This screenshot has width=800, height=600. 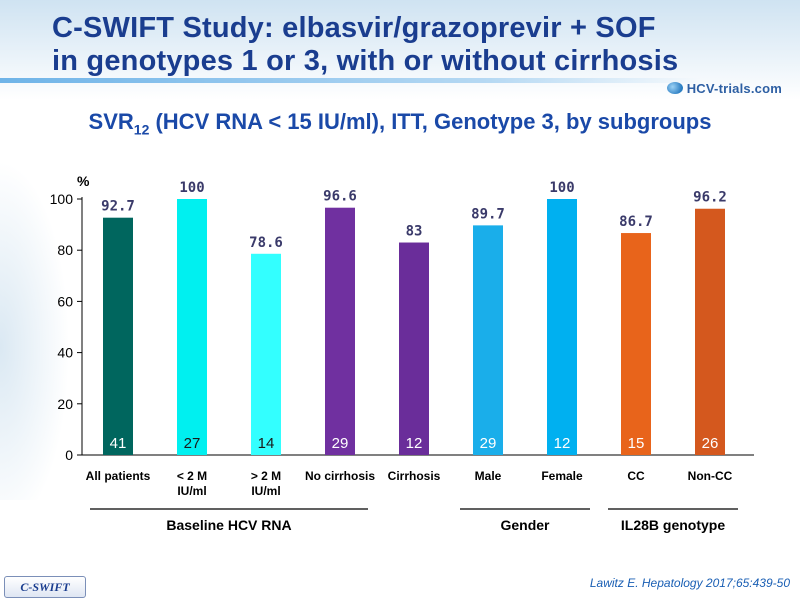 What do you see at coordinates (266, 476) in the screenshot?
I see `x-tick-label: > 2 M` at bounding box center [266, 476].